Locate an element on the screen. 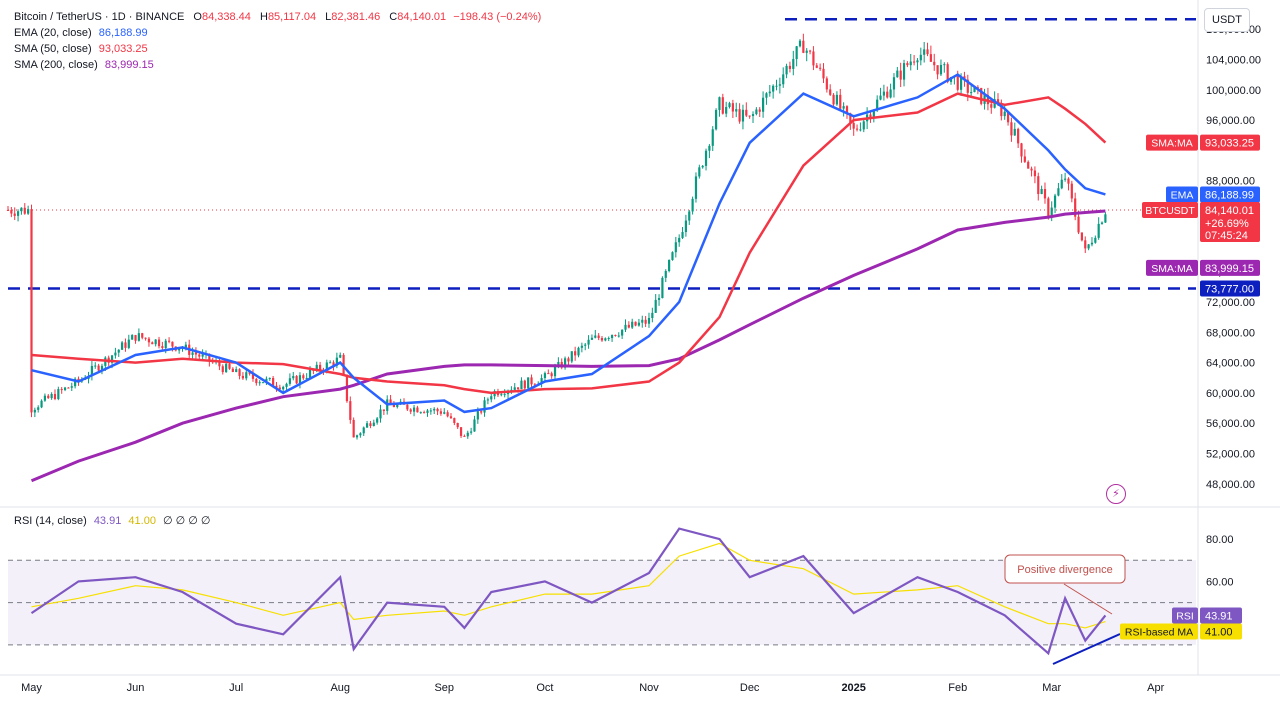 This screenshot has width=1280, height=716. time-axis-label: Sep is located at coordinates (444, 688).